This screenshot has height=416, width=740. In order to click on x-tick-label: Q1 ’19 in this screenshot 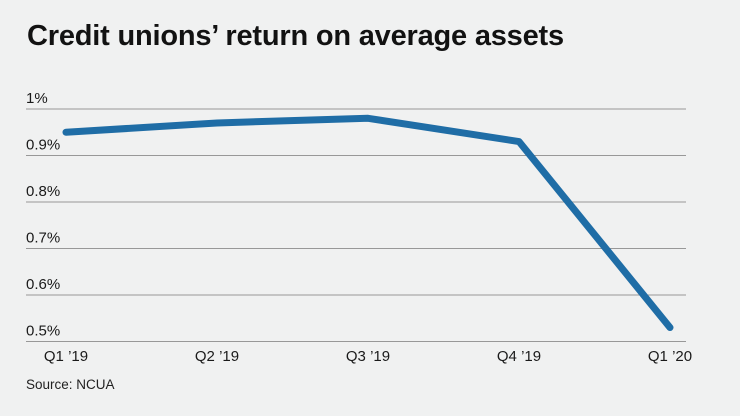, I will do `click(66, 356)`.